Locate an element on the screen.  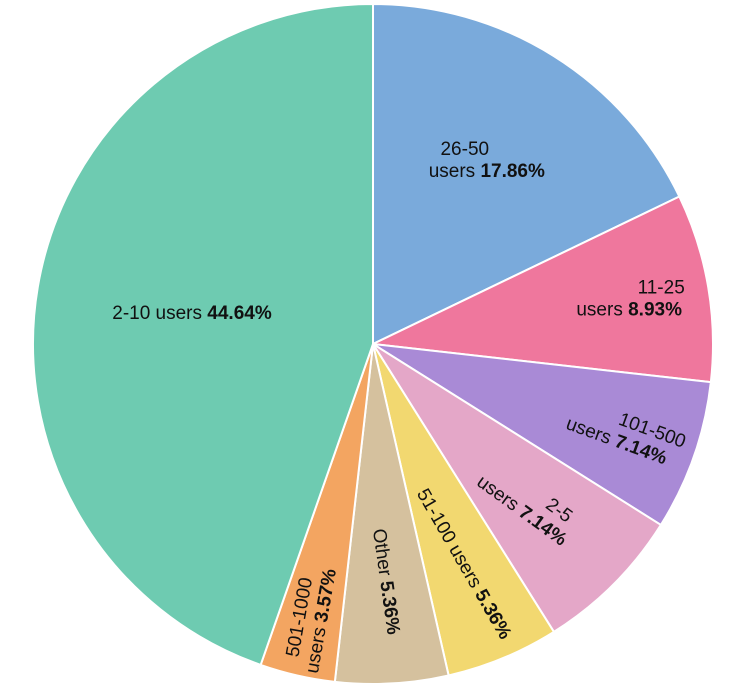
label-category: 2-10 users is located at coordinates (157, 313).